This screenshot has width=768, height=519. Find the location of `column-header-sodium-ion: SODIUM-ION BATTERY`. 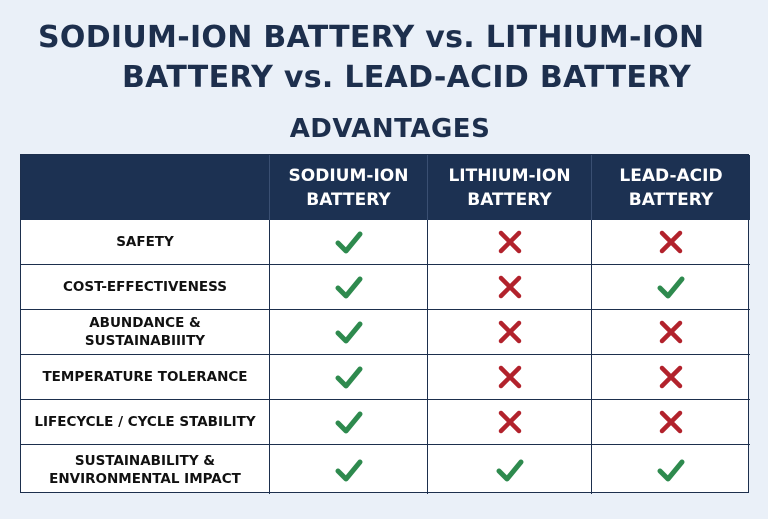

column-header-sodium-ion: SODIUM-ION BATTERY is located at coordinates (349, 187).